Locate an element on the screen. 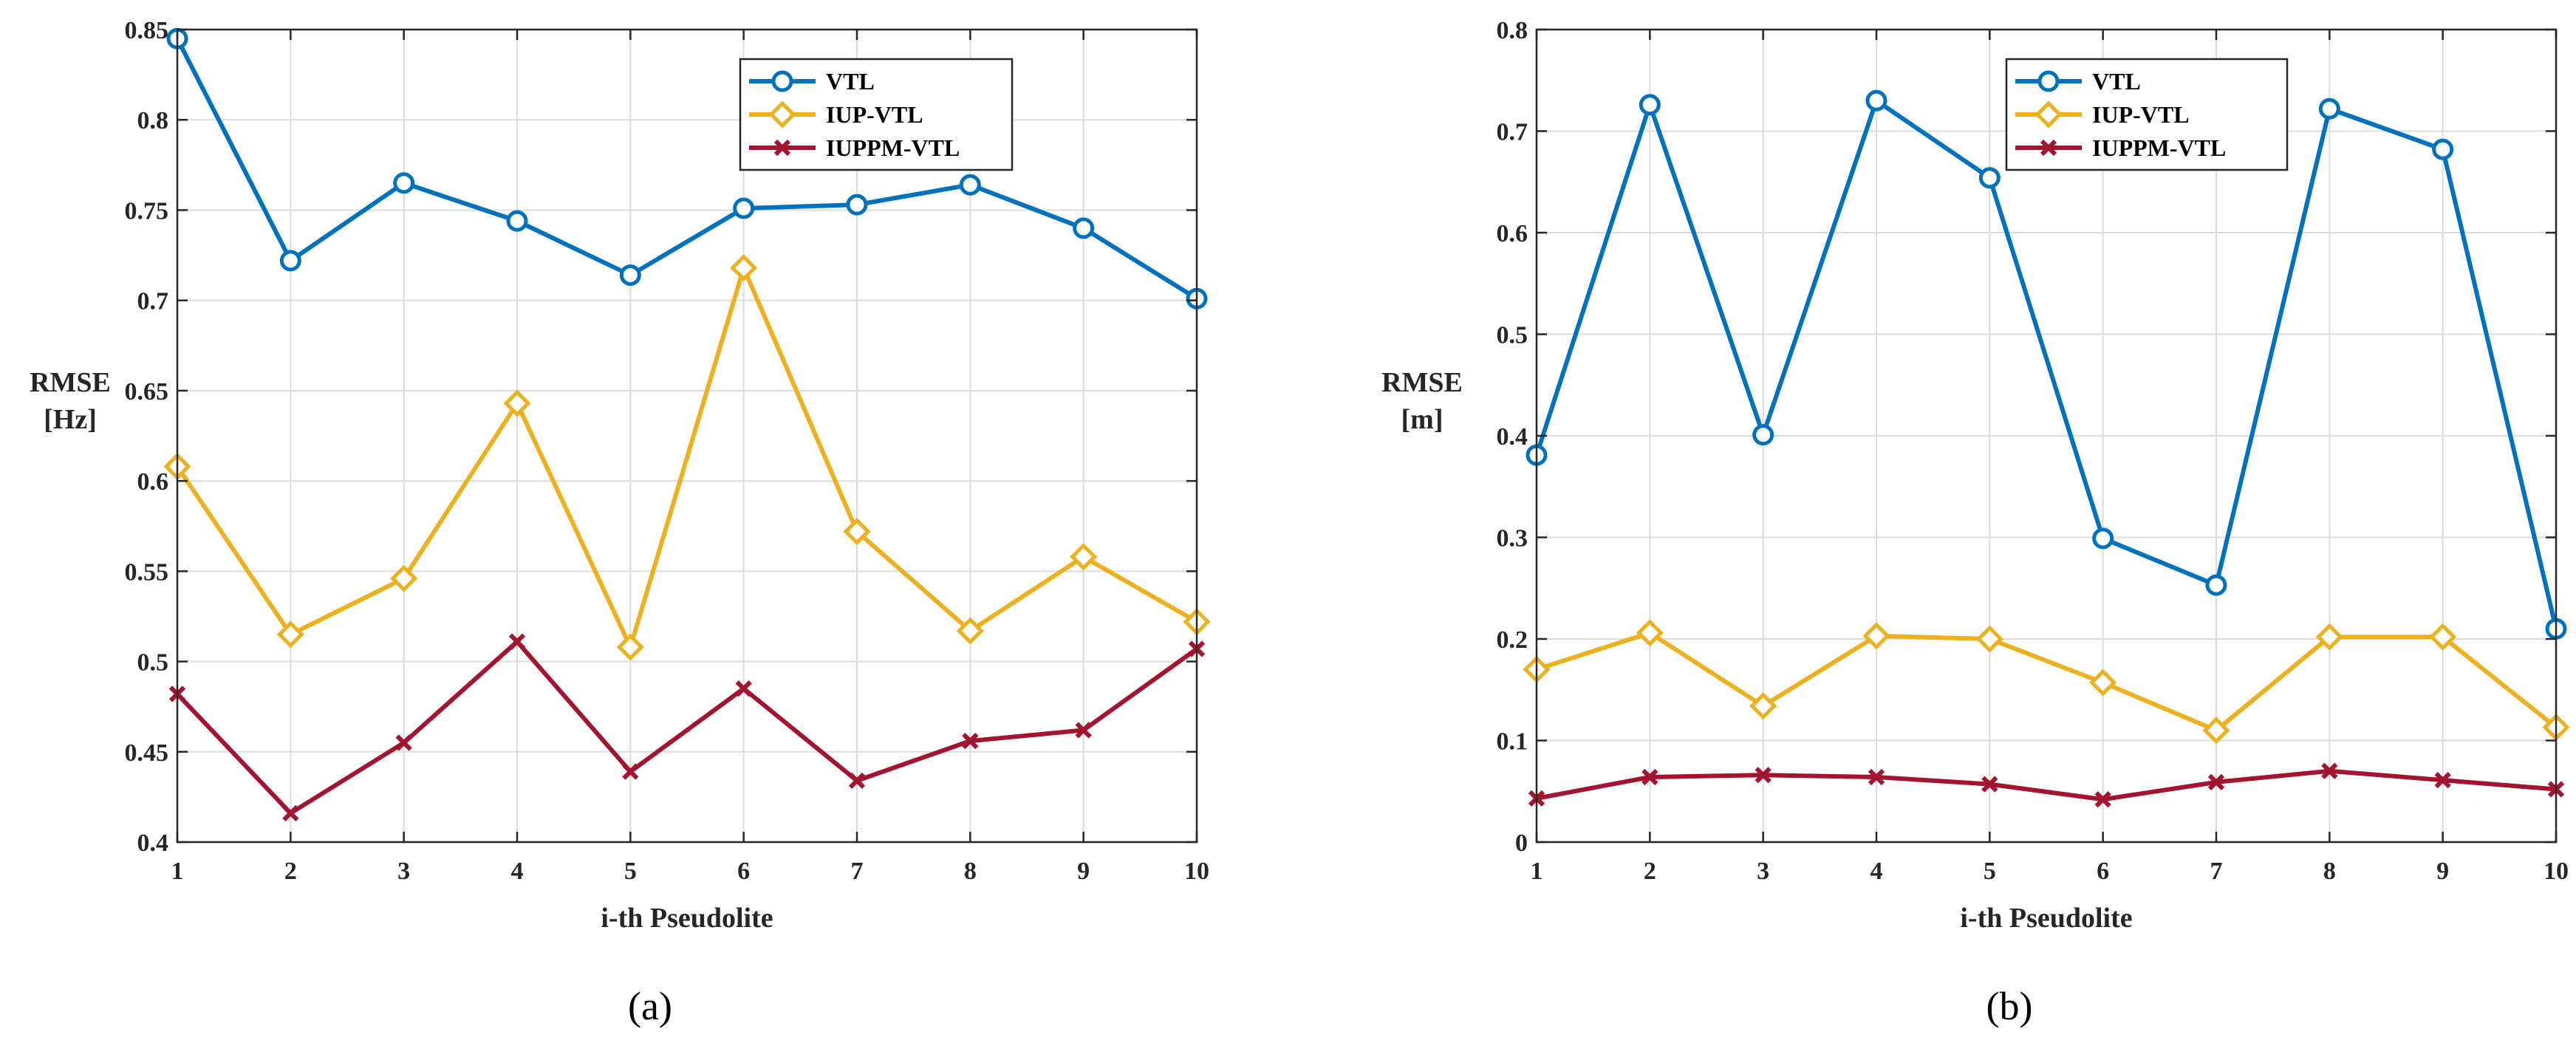 The height and width of the screenshot is (1043, 2576). y-tick-label: 0.45 is located at coordinates (147, 753).